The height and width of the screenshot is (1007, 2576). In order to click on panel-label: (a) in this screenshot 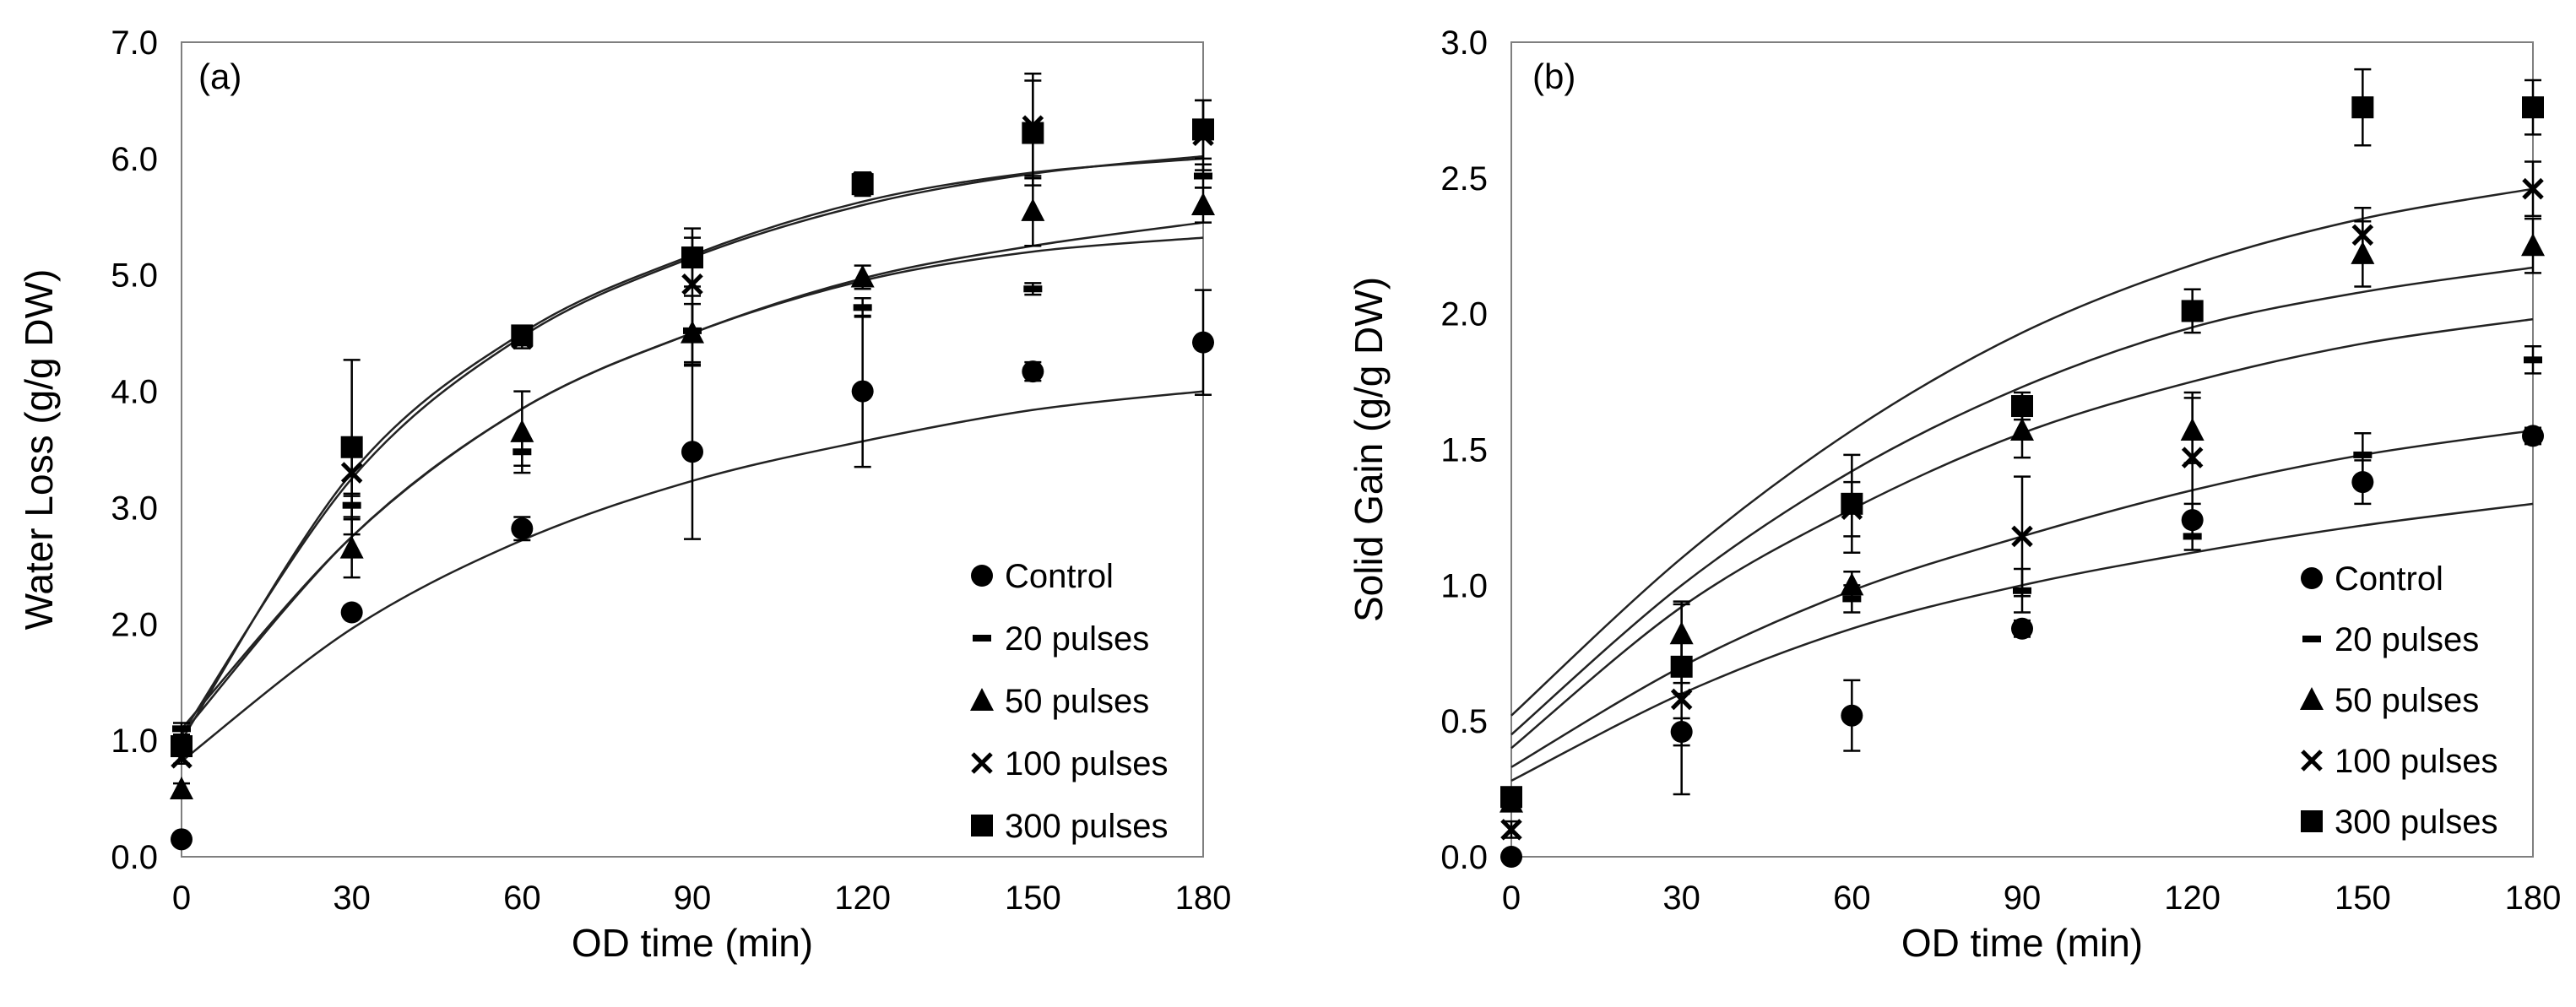, I will do `click(219, 76)`.